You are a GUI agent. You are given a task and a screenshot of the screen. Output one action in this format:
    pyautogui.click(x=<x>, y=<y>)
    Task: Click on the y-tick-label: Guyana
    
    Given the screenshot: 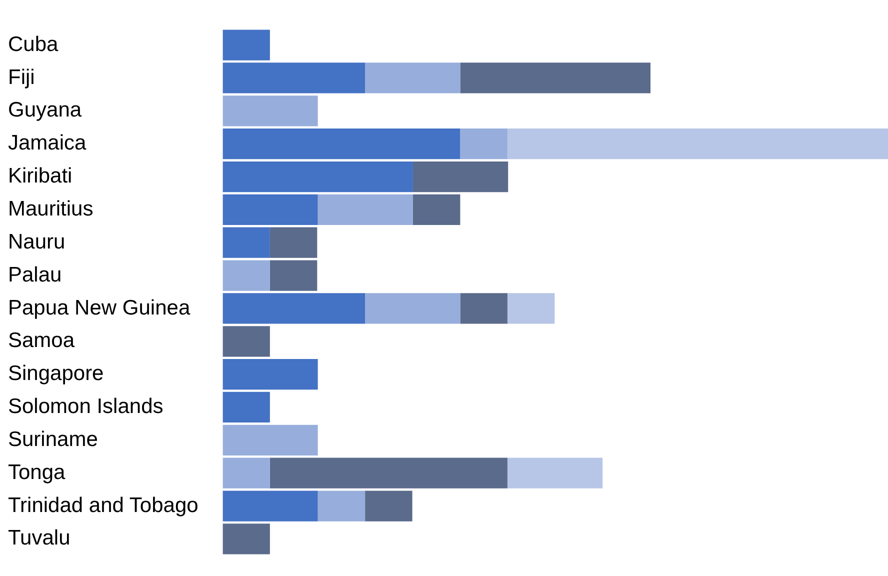 What is the action you would take?
    pyautogui.click(x=45, y=110)
    